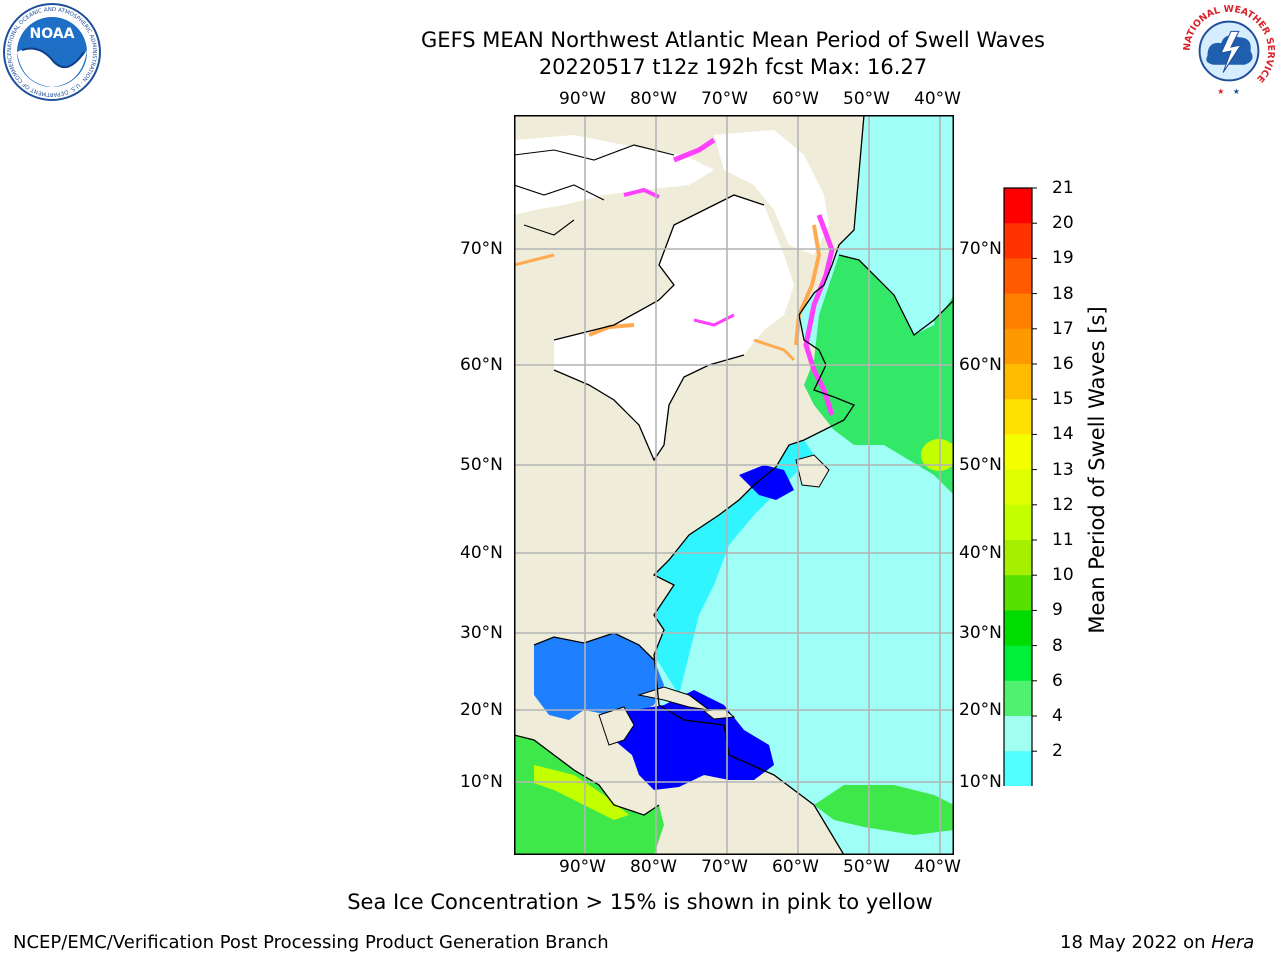 This screenshot has width=1280, height=960. Describe the element at coordinates (937, 99) in the screenshot. I see `lon-label-top: 40°W` at that location.